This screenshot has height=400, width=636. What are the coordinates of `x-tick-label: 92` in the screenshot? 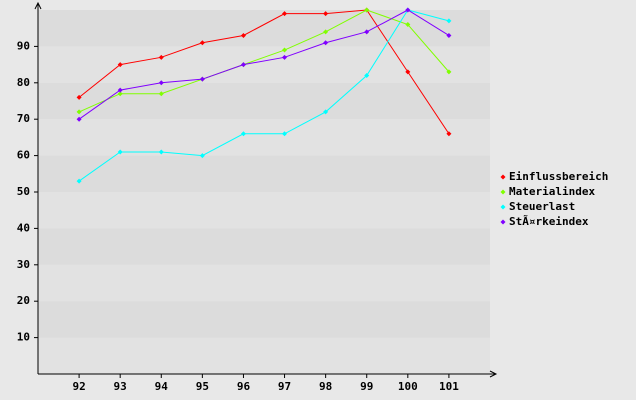 It's located at (78, 386).